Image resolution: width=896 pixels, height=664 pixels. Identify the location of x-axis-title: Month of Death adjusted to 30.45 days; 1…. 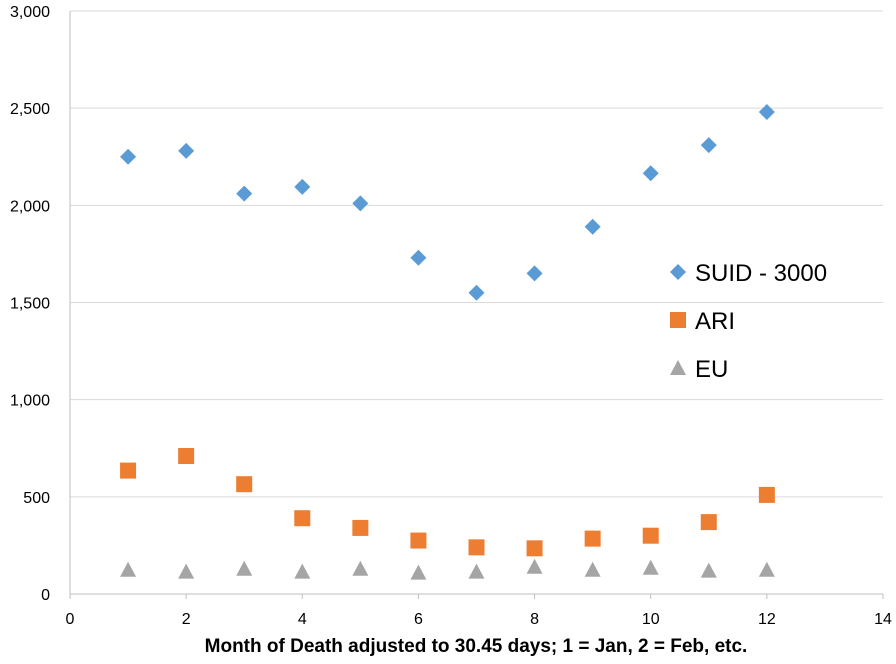
(476, 646).